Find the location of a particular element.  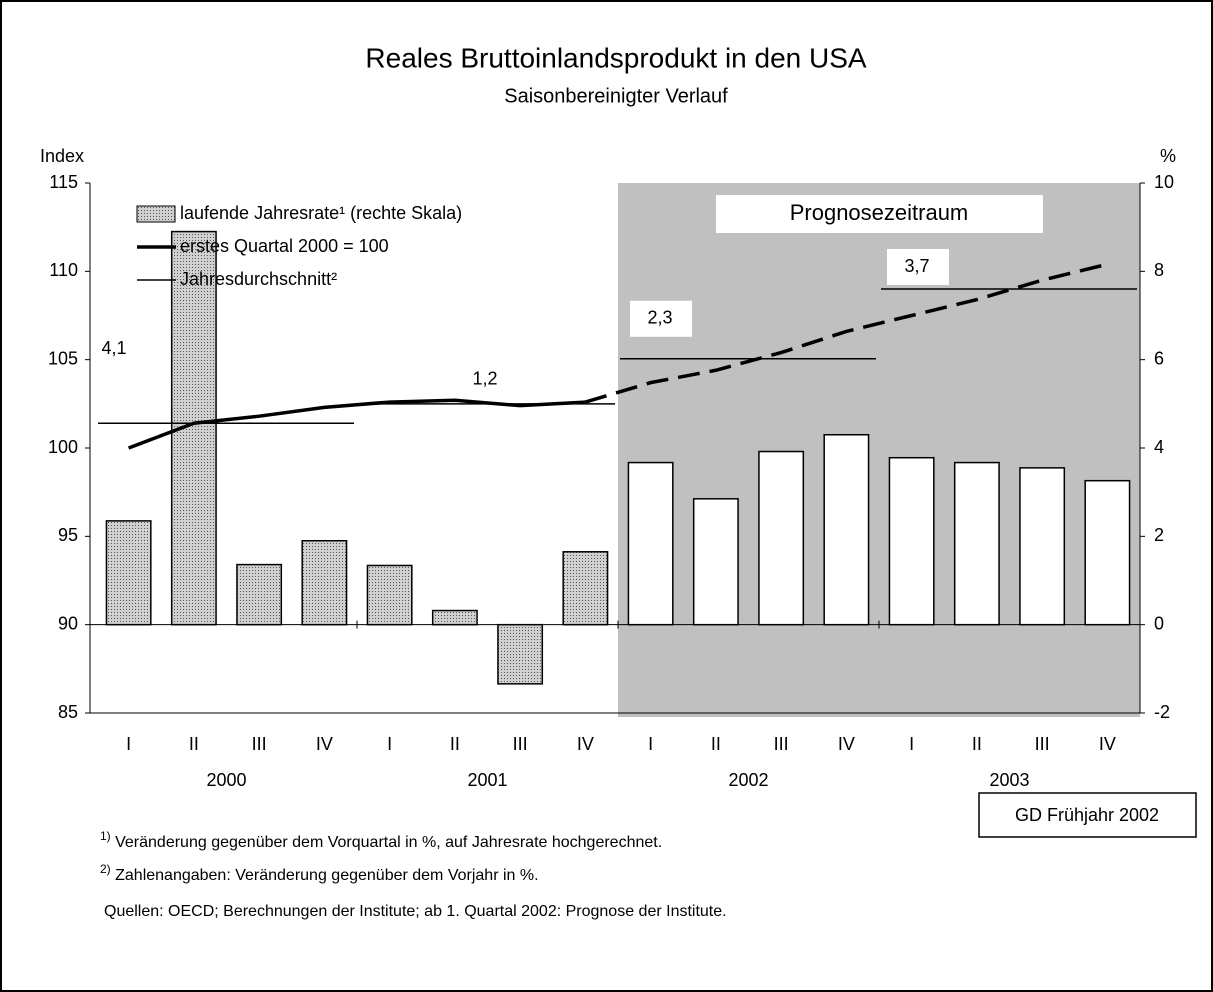

legend-swatch is located at coordinates (156, 214).